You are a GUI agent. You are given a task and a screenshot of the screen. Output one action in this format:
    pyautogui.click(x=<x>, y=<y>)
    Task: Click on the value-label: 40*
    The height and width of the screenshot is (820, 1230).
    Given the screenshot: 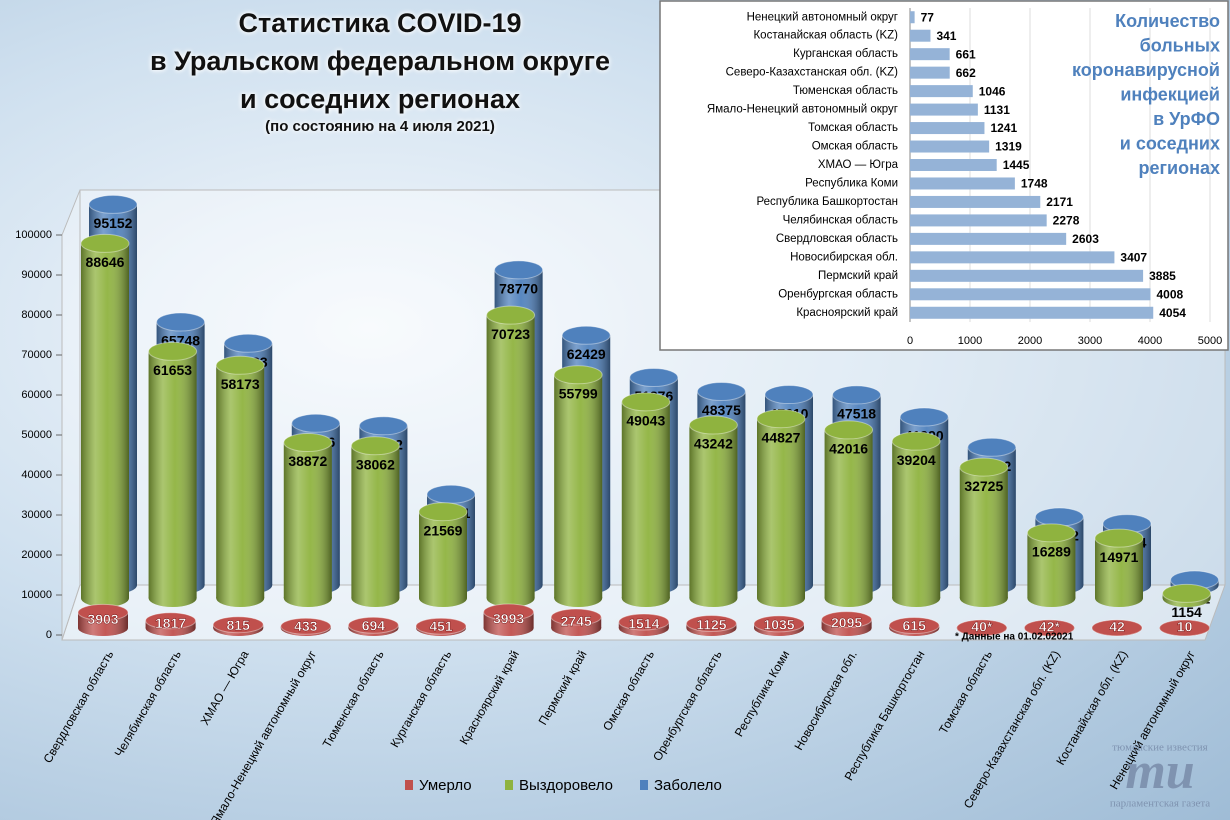 What is the action you would take?
    pyautogui.click(x=982, y=627)
    